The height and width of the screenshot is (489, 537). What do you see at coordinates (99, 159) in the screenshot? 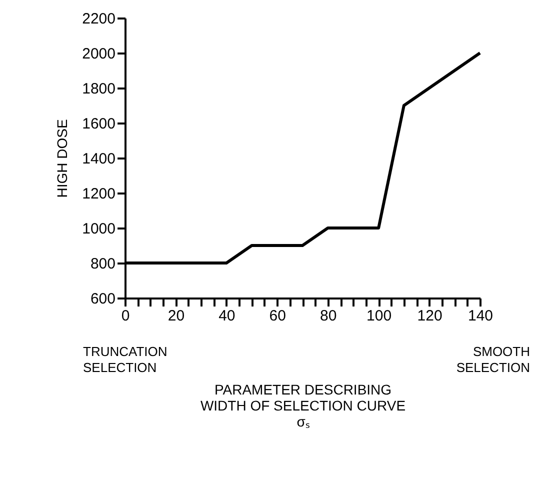
I see `y-tick-label: 1400` at bounding box center [99, 159].